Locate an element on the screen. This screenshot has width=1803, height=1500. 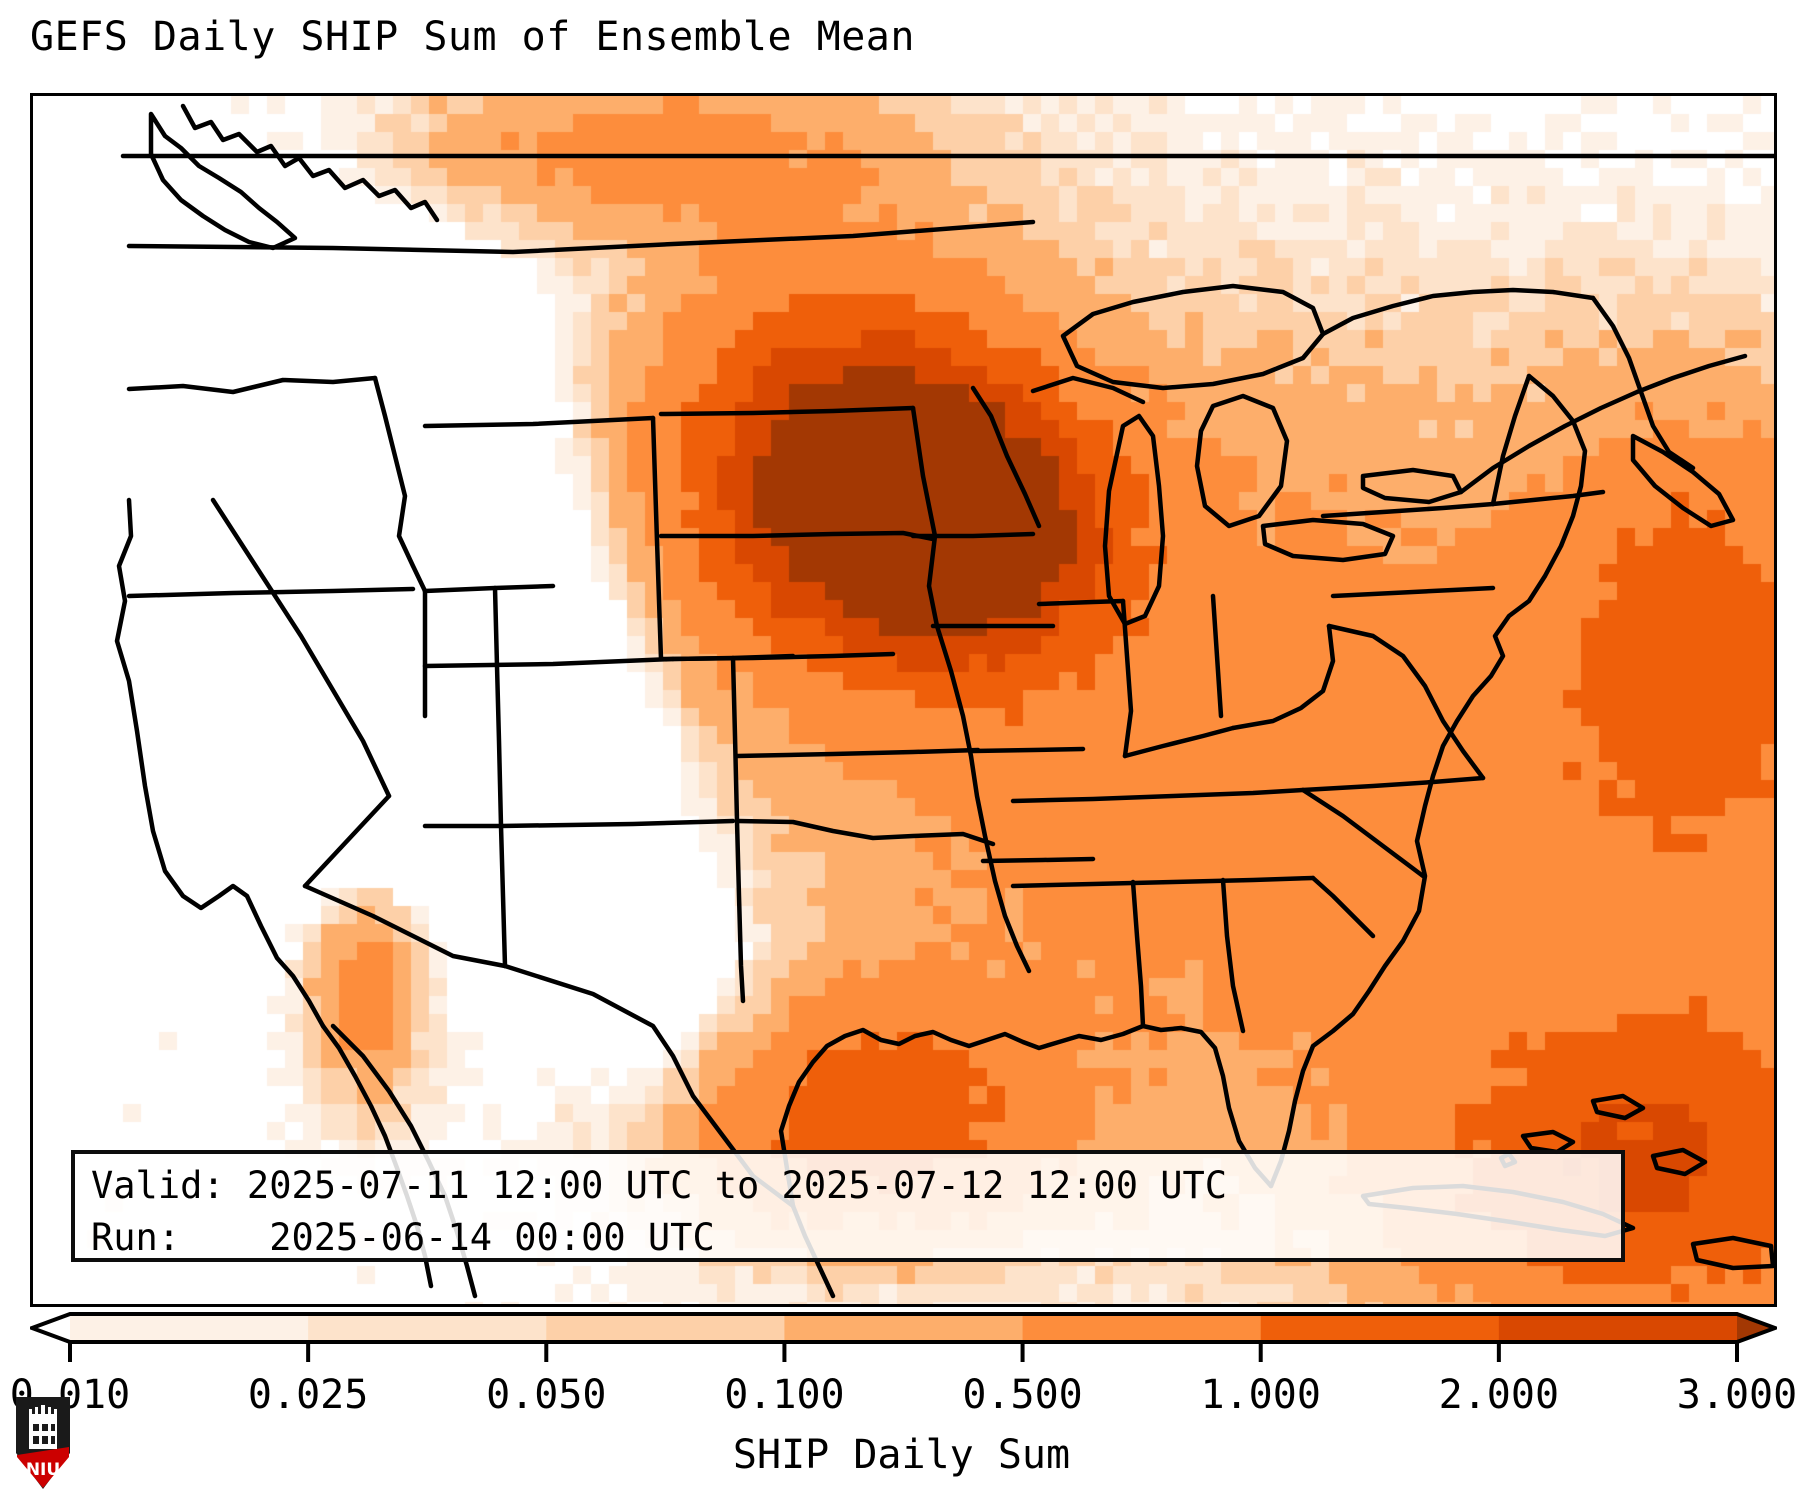
lake-erie is located at coordinates (1328, 540).